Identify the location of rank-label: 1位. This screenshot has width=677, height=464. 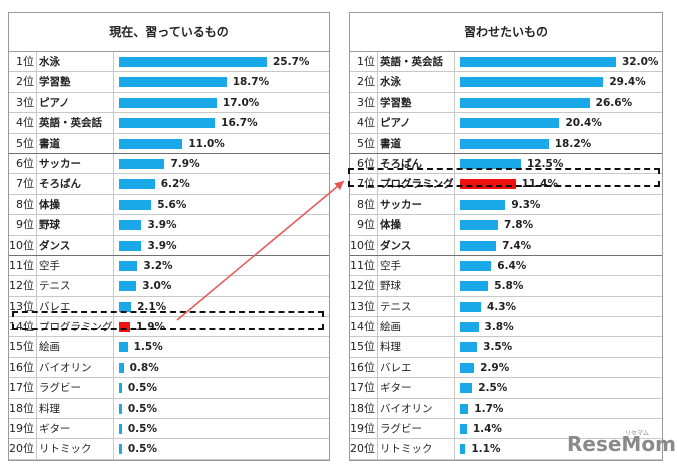
(23, 62).